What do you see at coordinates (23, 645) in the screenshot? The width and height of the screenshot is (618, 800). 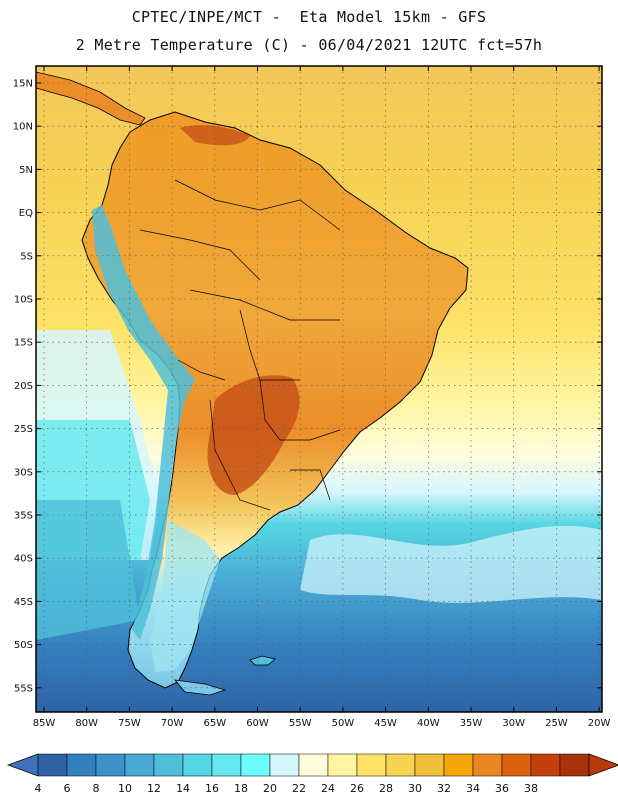 I see `lat-label: 50S` at bounding box center [23, 645].